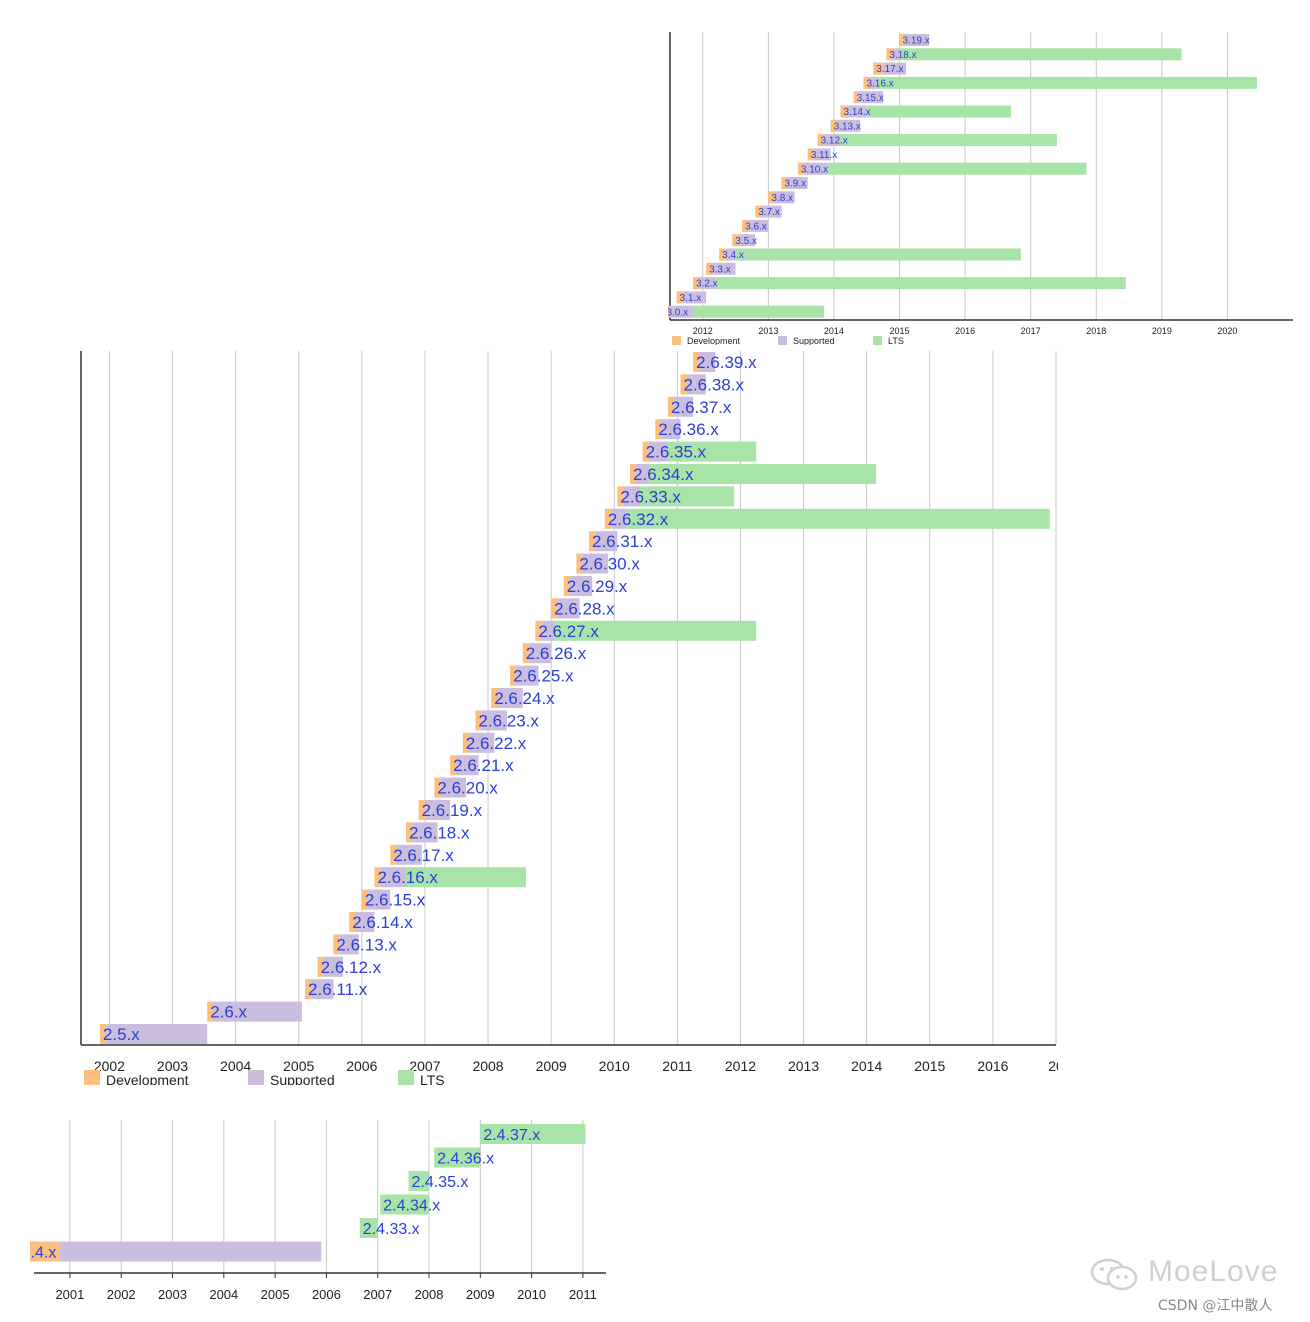  I want to click on x-tick-label: 20, so click(1053, 1066).